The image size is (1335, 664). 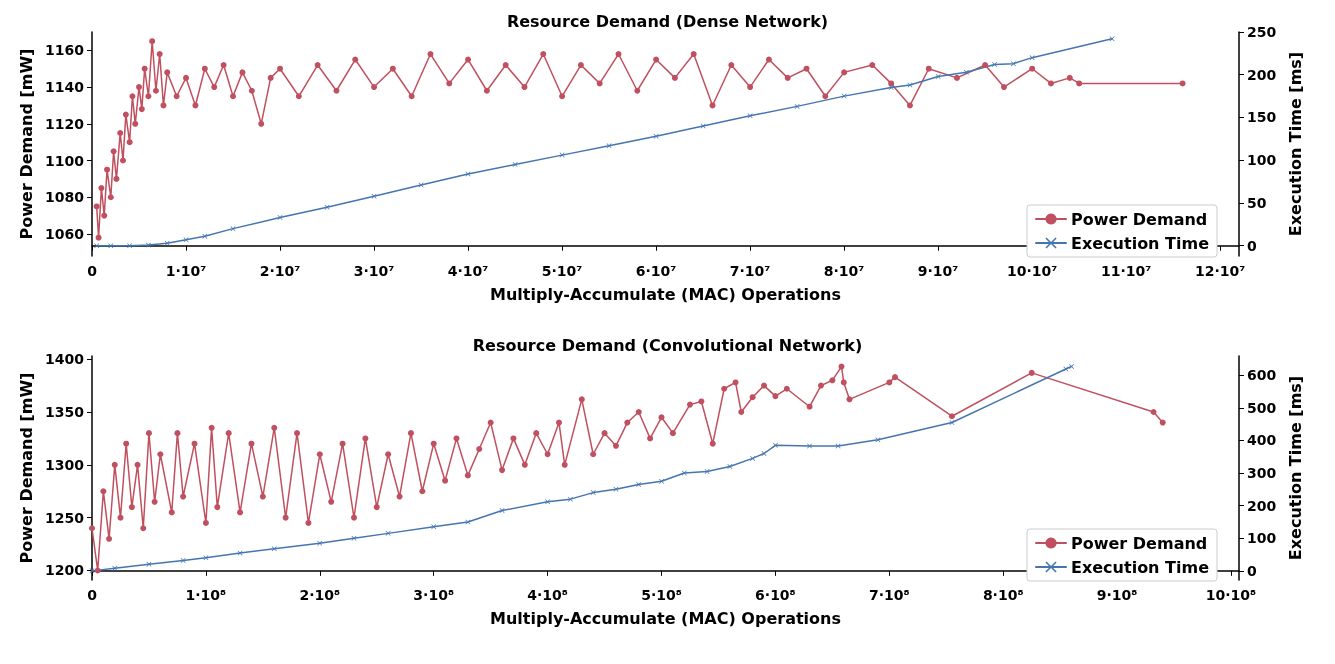 I want to click on x-tick-label: 5·10⁷, so click(x=562, y=271).